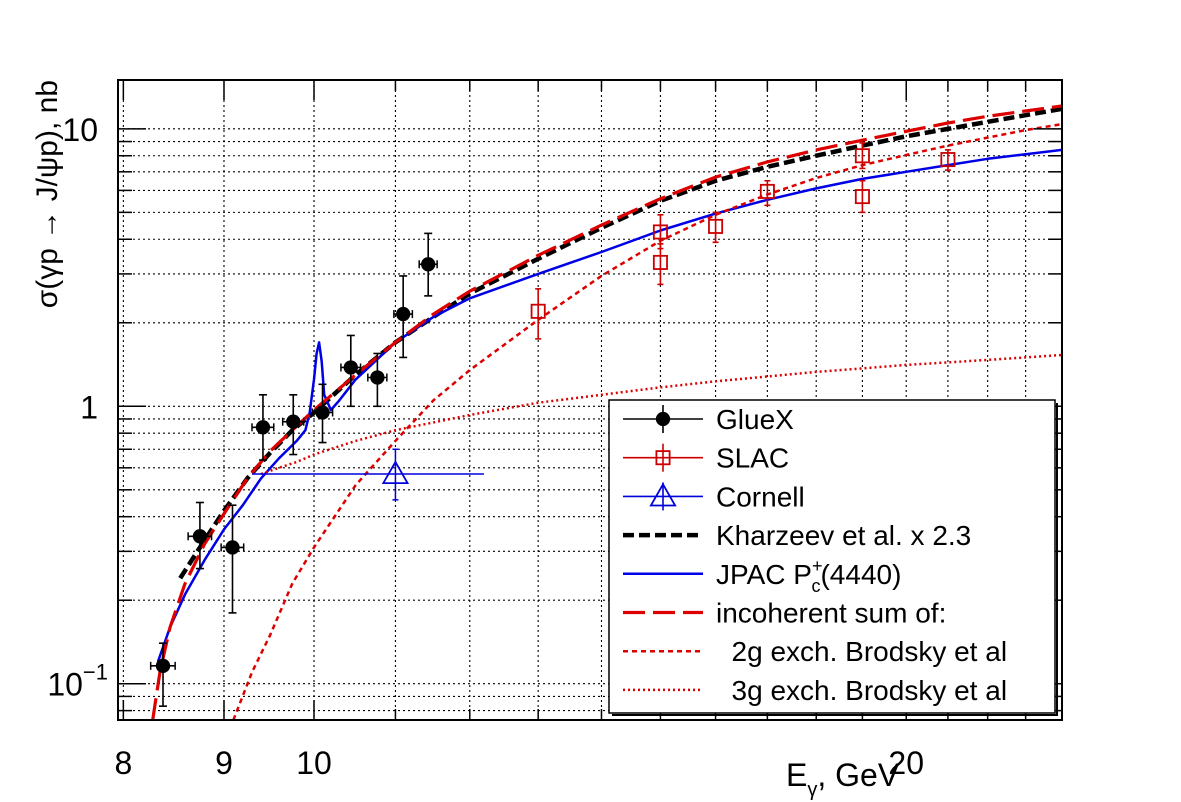 This screenshot has width=1181, height=802. I want to click on x-tick-label: 20, so click(906, 763).